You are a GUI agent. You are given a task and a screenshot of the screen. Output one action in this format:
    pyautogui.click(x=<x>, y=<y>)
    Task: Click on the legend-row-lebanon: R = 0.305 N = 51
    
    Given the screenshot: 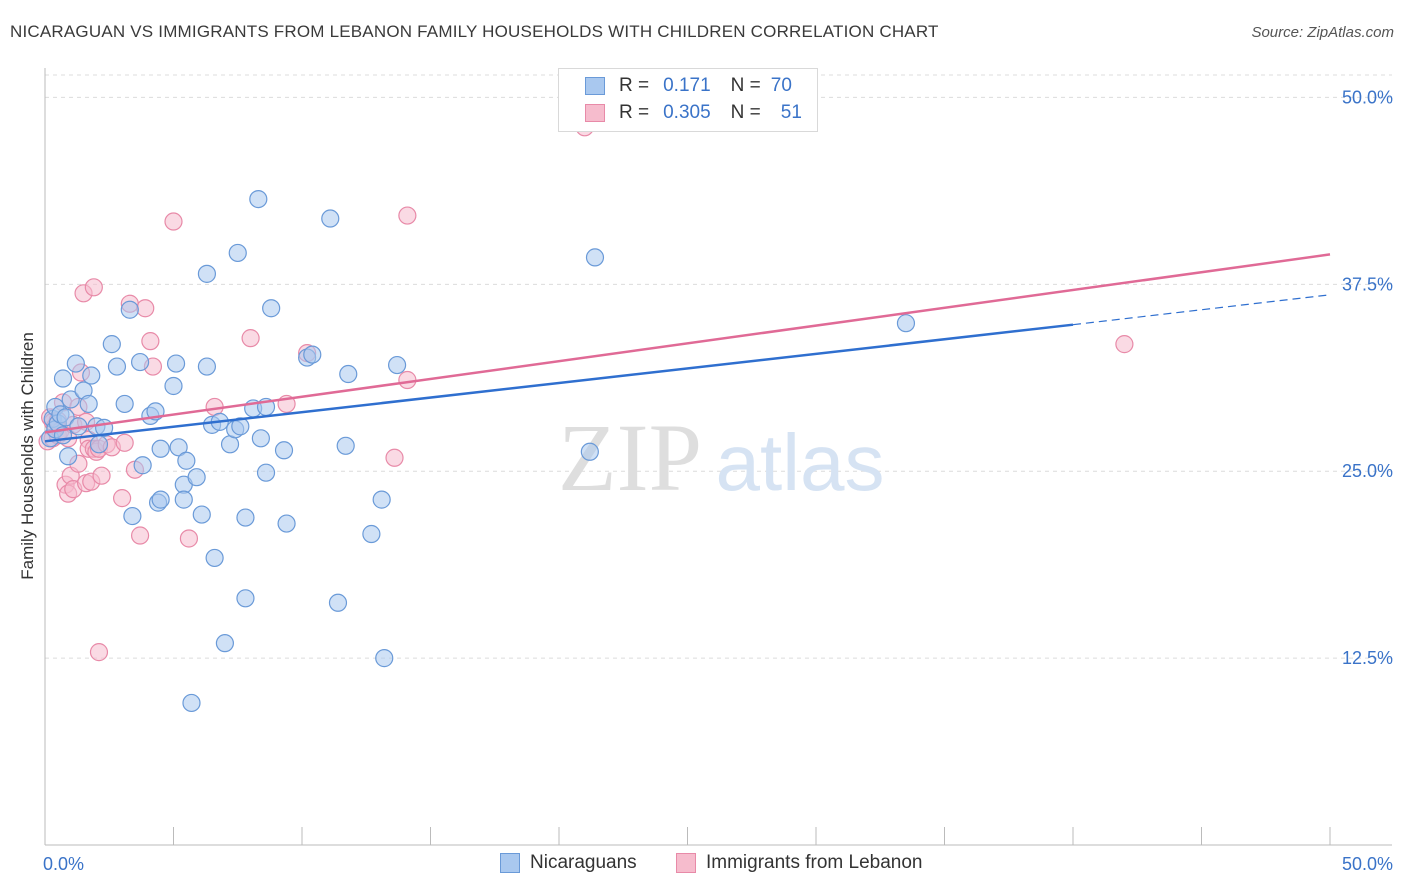 What is the action you would take?
    pyautogui.click(x=693, y=113)
    